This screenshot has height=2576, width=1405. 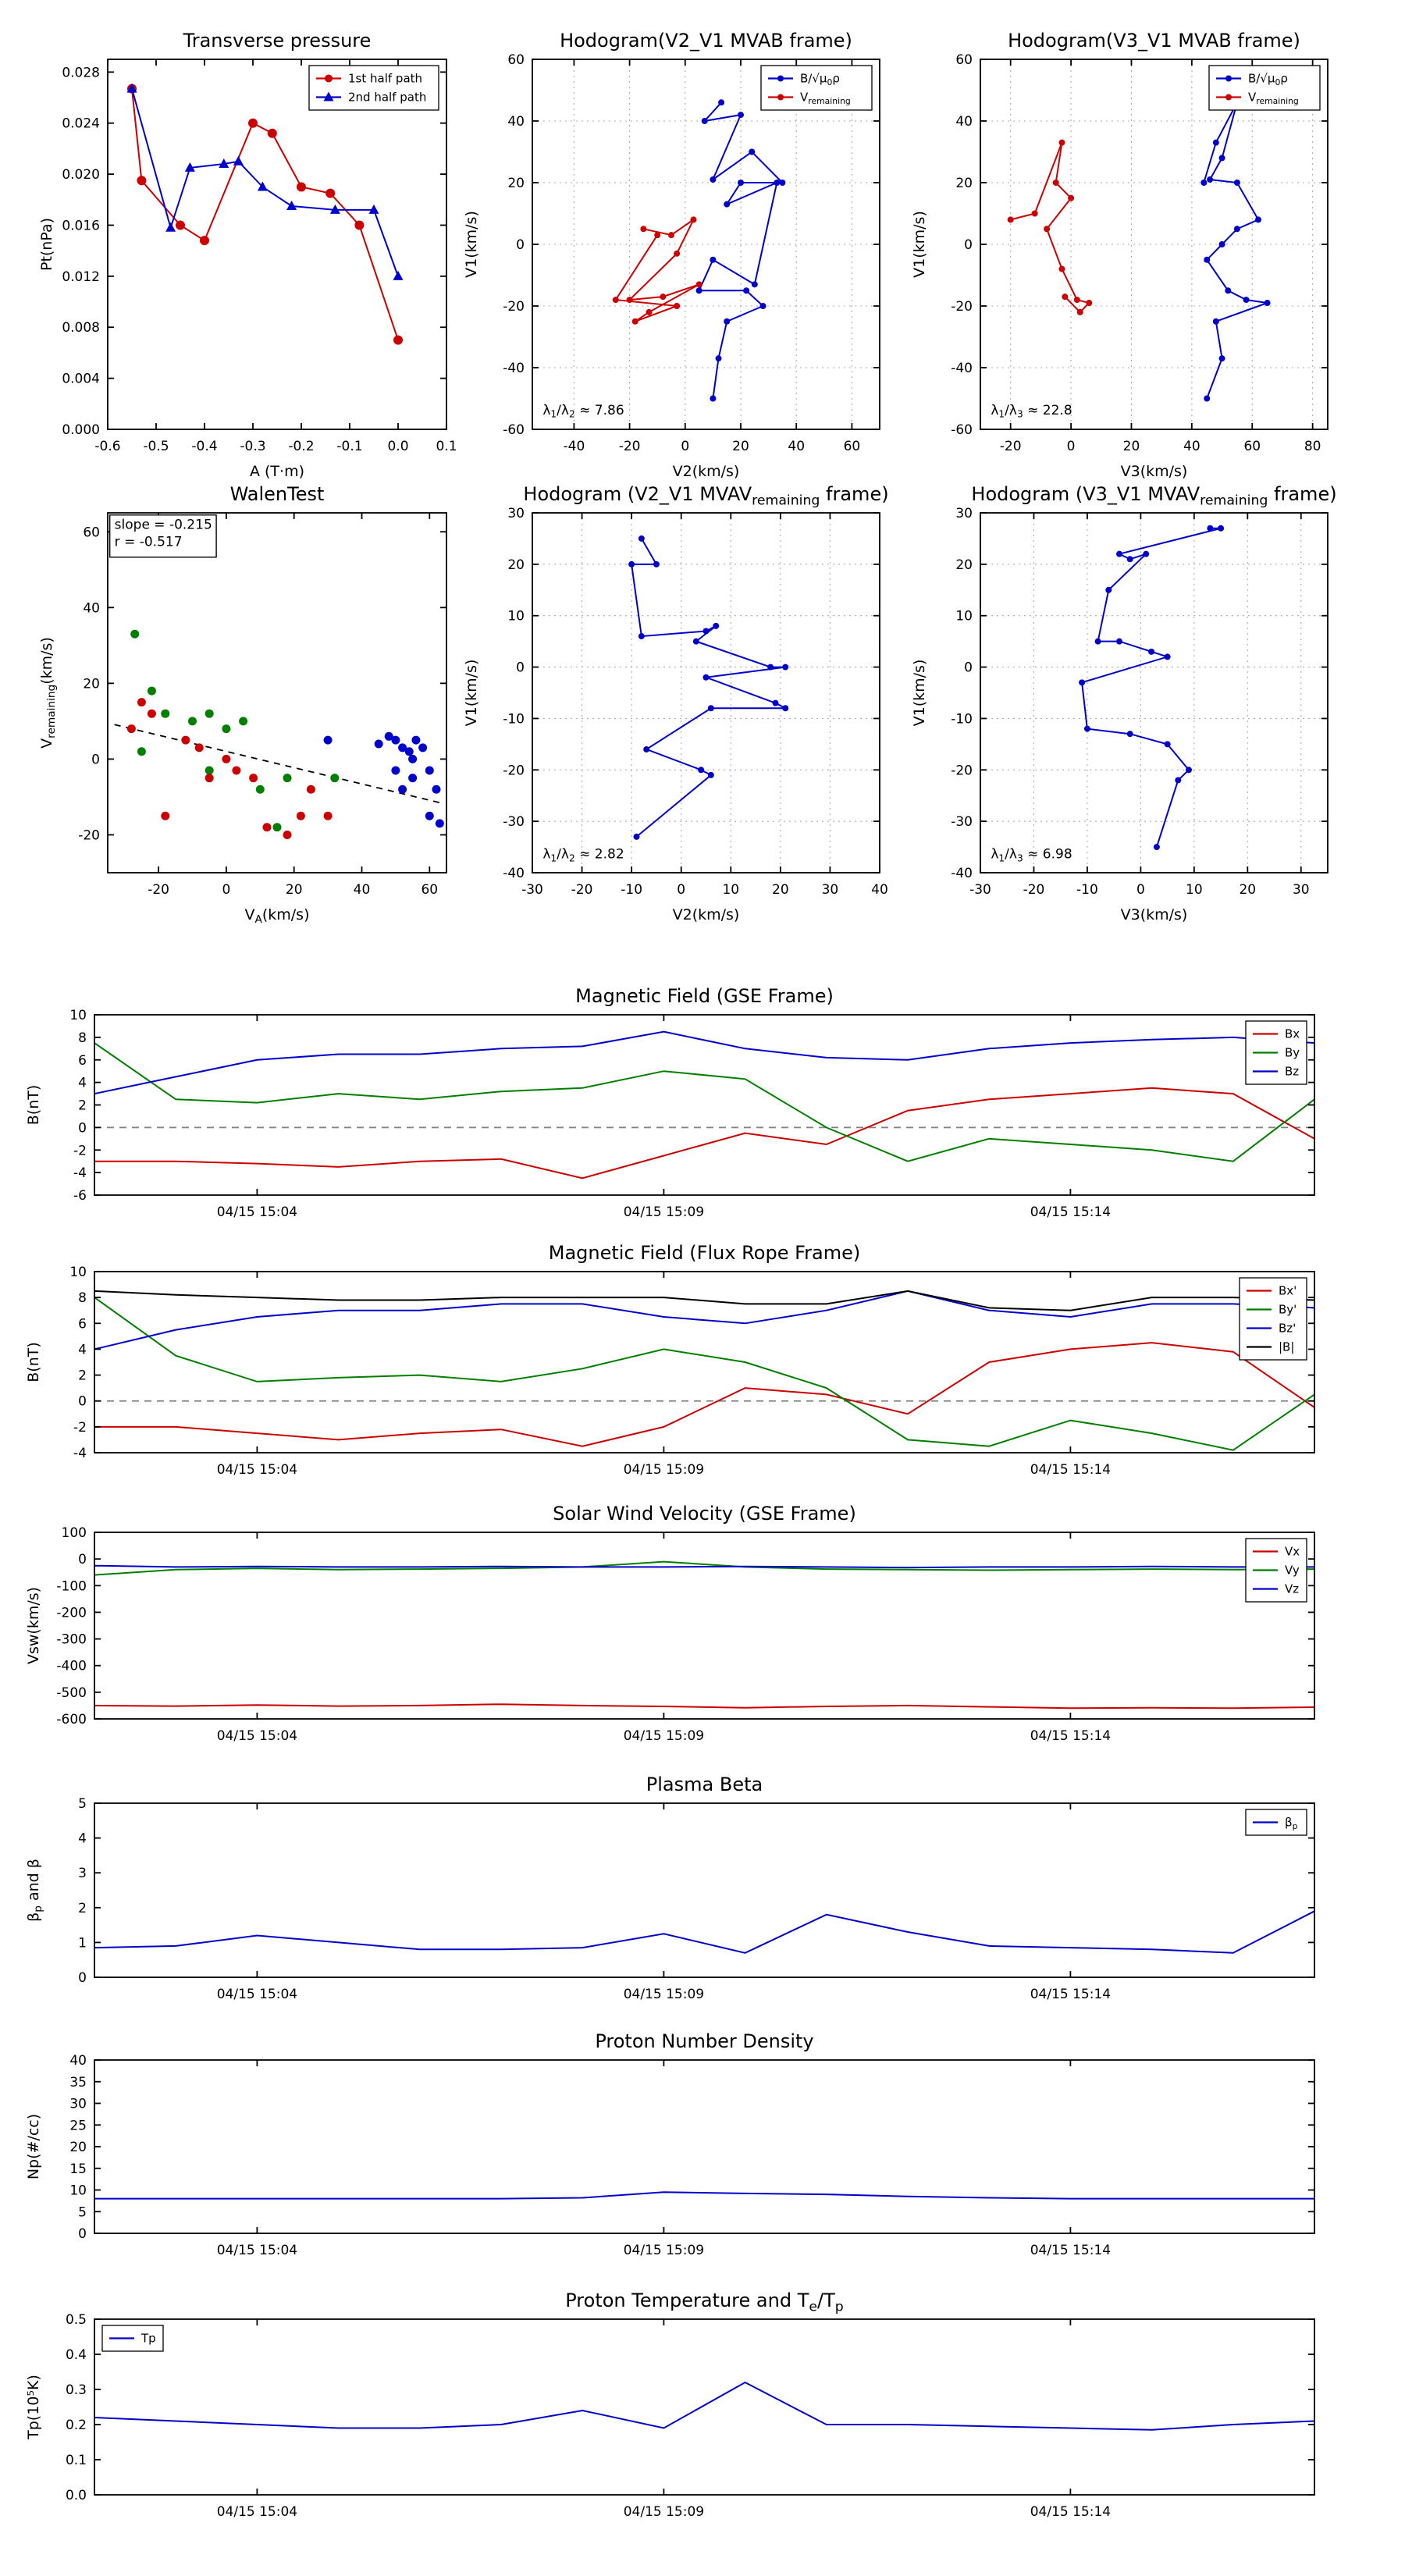 I want to click on svg-text: -300, so click(x=72, y=1640).